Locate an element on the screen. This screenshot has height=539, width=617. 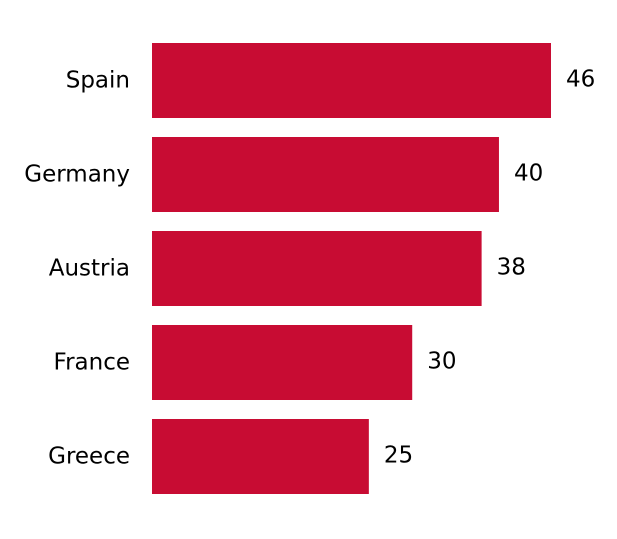
bar-france is located at coordinates (282, 362).